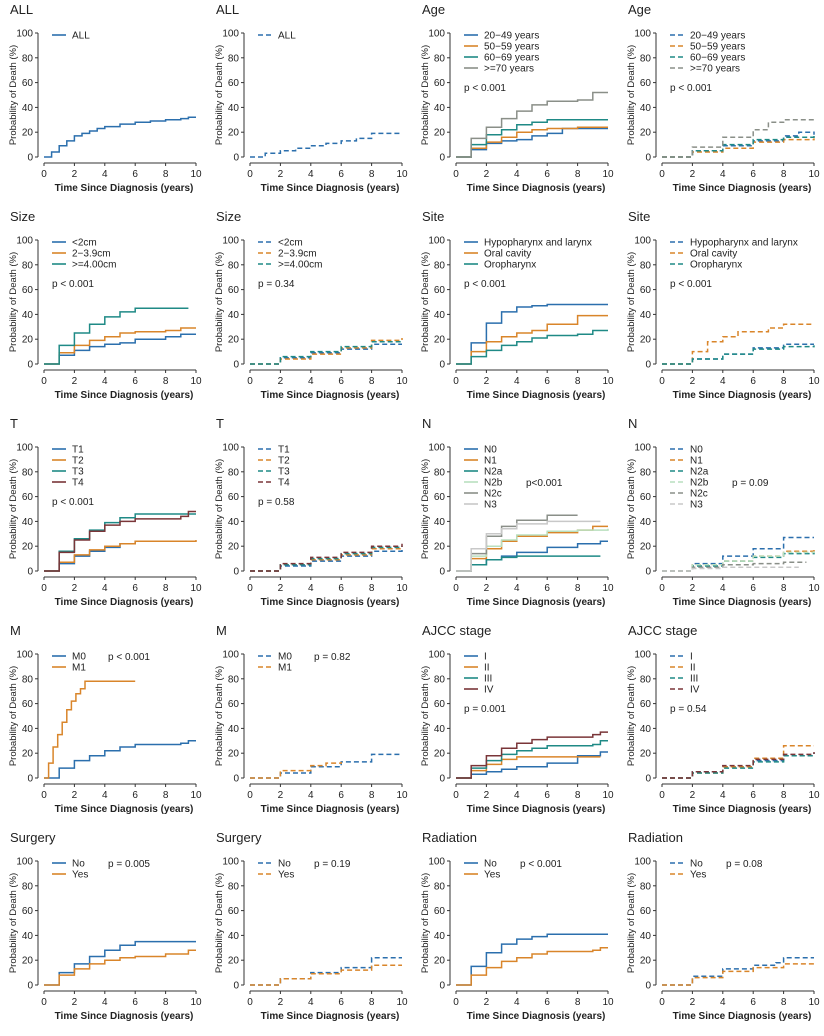 Image resolution: width=824 pixels, height=1036 pixels. Describe the element at coordinates (276, 284) in the screenshot. I see `p-value-label: p = 0.34` at that location.